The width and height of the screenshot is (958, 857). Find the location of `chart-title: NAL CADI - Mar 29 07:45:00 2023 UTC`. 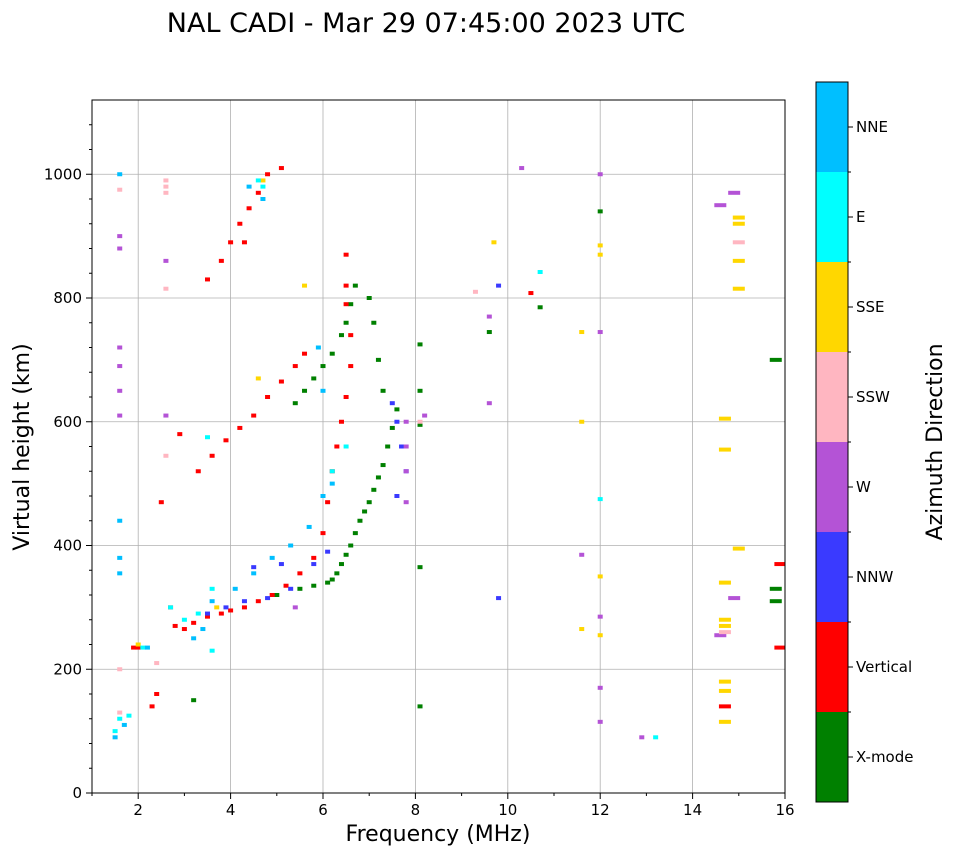

chart-title: NAL CADI - Mar 29 07:45:00 2023 UTC is located at coordinates (426, 23).